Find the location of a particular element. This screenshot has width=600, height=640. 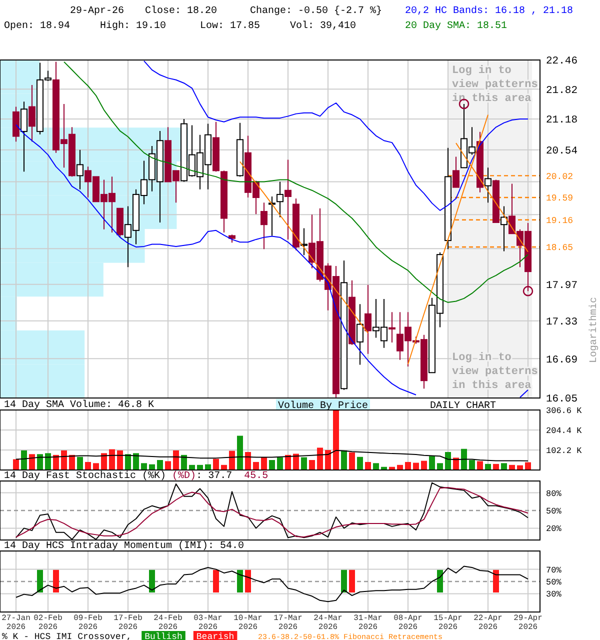

y-tick-label: 50% is located at coordinates (554, 582).